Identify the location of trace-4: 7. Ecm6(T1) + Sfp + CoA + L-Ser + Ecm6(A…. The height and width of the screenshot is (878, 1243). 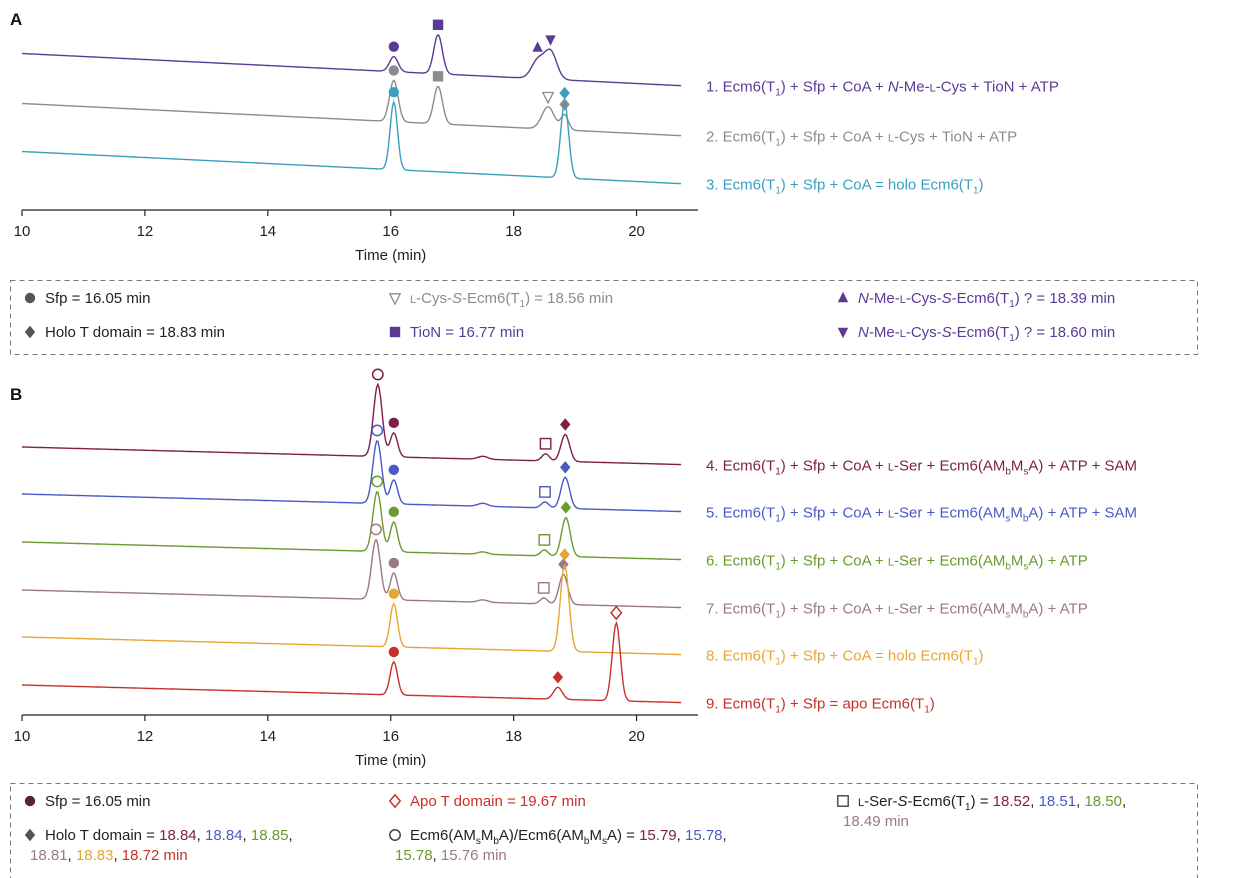
(555, 572).